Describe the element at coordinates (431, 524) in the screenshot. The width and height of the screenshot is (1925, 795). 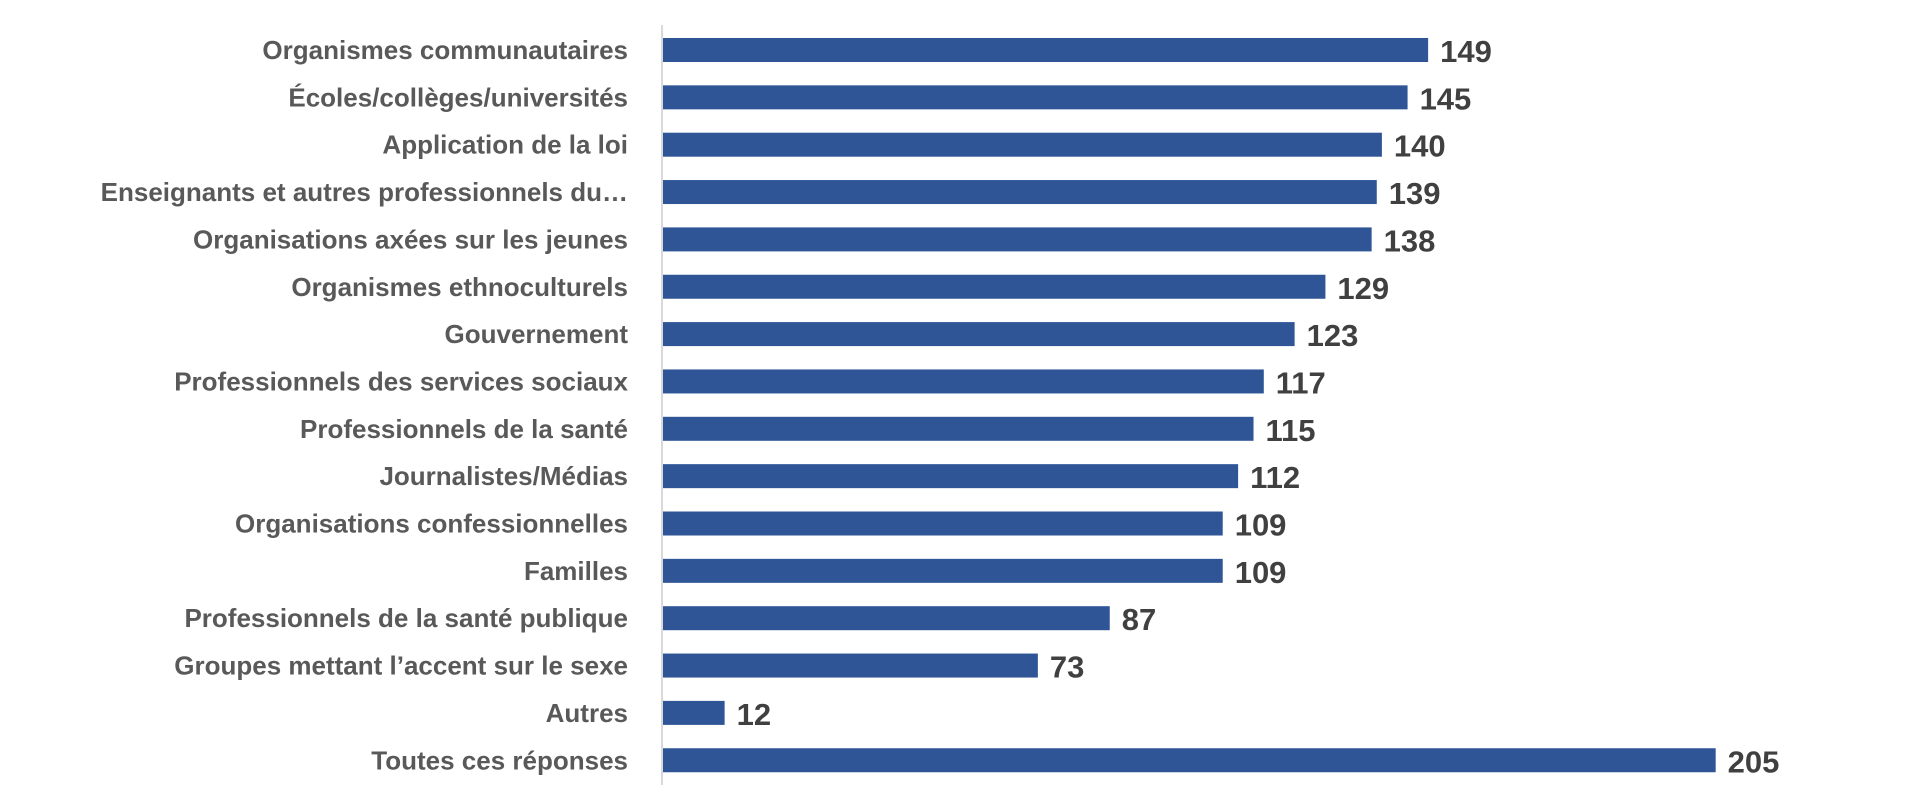
I see `category-label: Organisations confessionnelles` at that location.